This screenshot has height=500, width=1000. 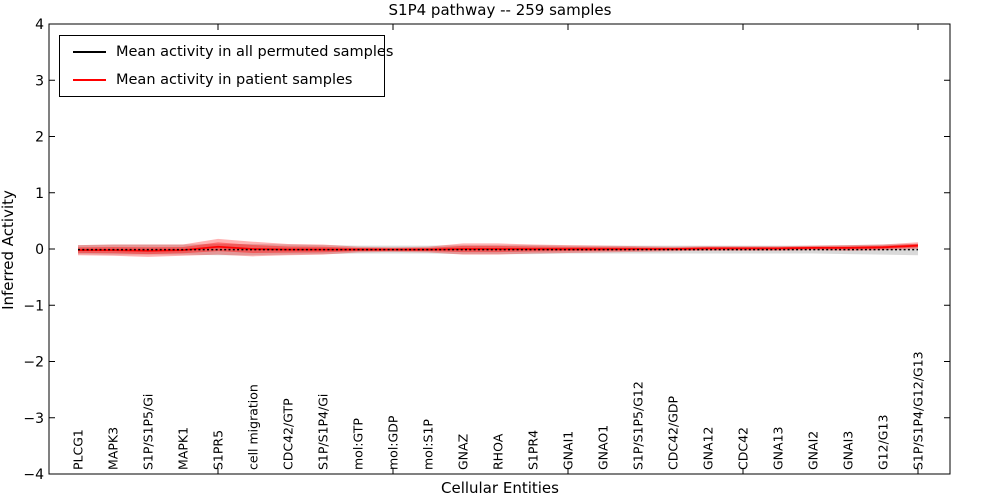 I want to click on x-category-label: S1PR5, so click(x=218, y=450).